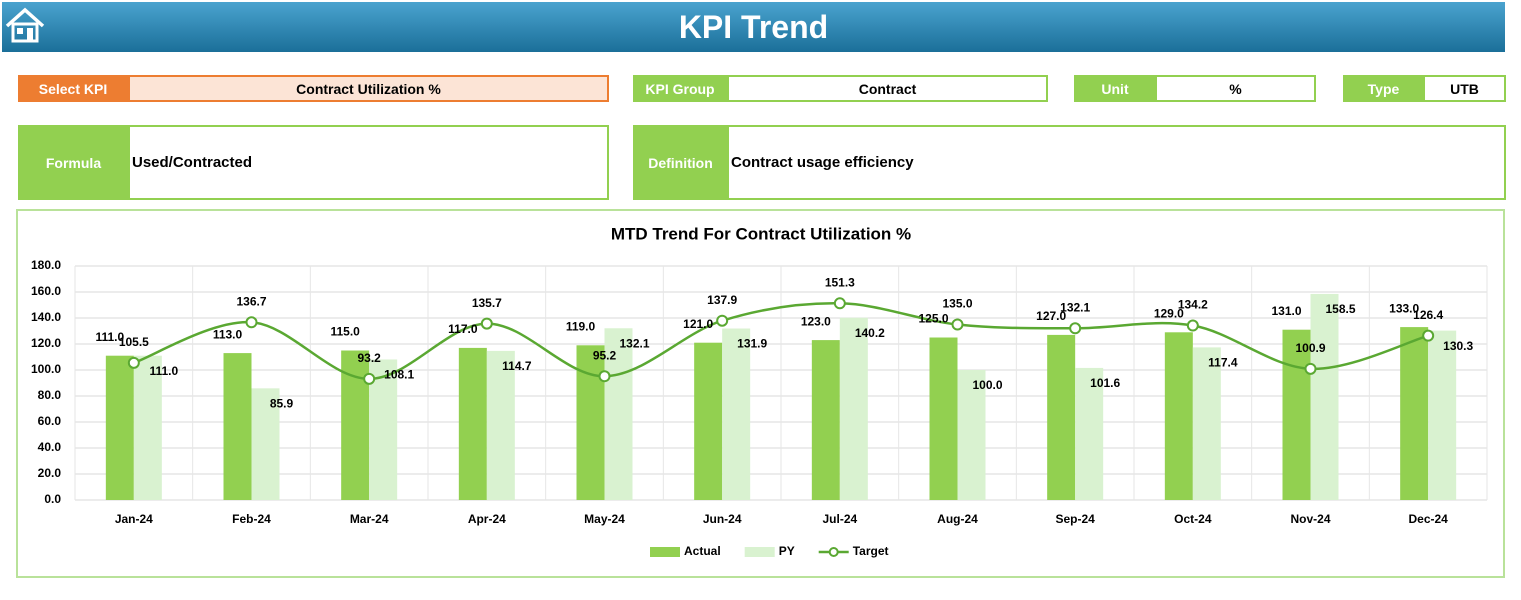 The image size is (1521, 600). Describe the element at coordinates (369, 358) in the screenshot. I see `data-label: 93.2` at that location.